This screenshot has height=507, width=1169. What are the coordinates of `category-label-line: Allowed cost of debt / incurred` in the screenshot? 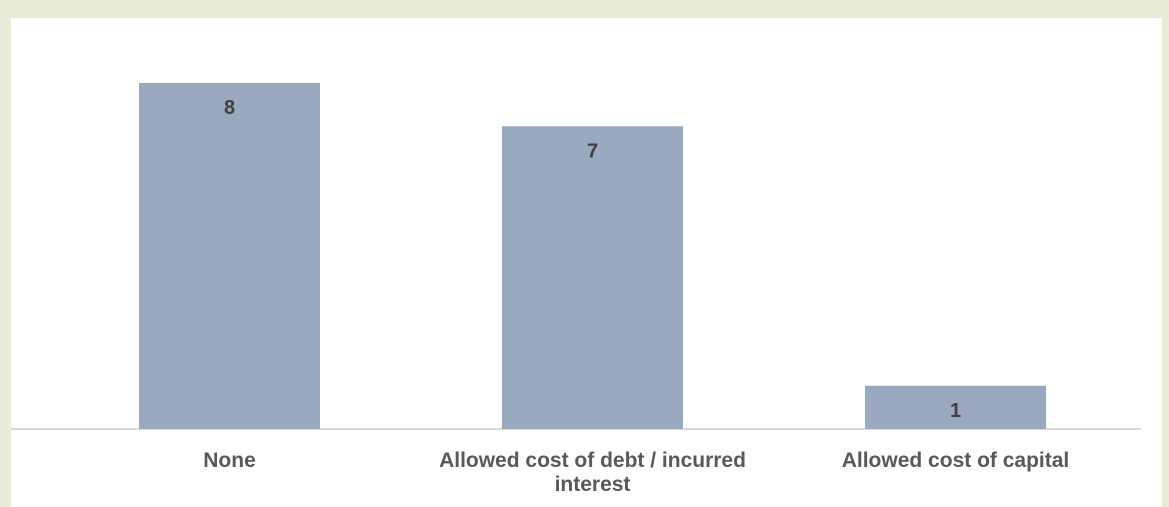 It's located at (592, 460).